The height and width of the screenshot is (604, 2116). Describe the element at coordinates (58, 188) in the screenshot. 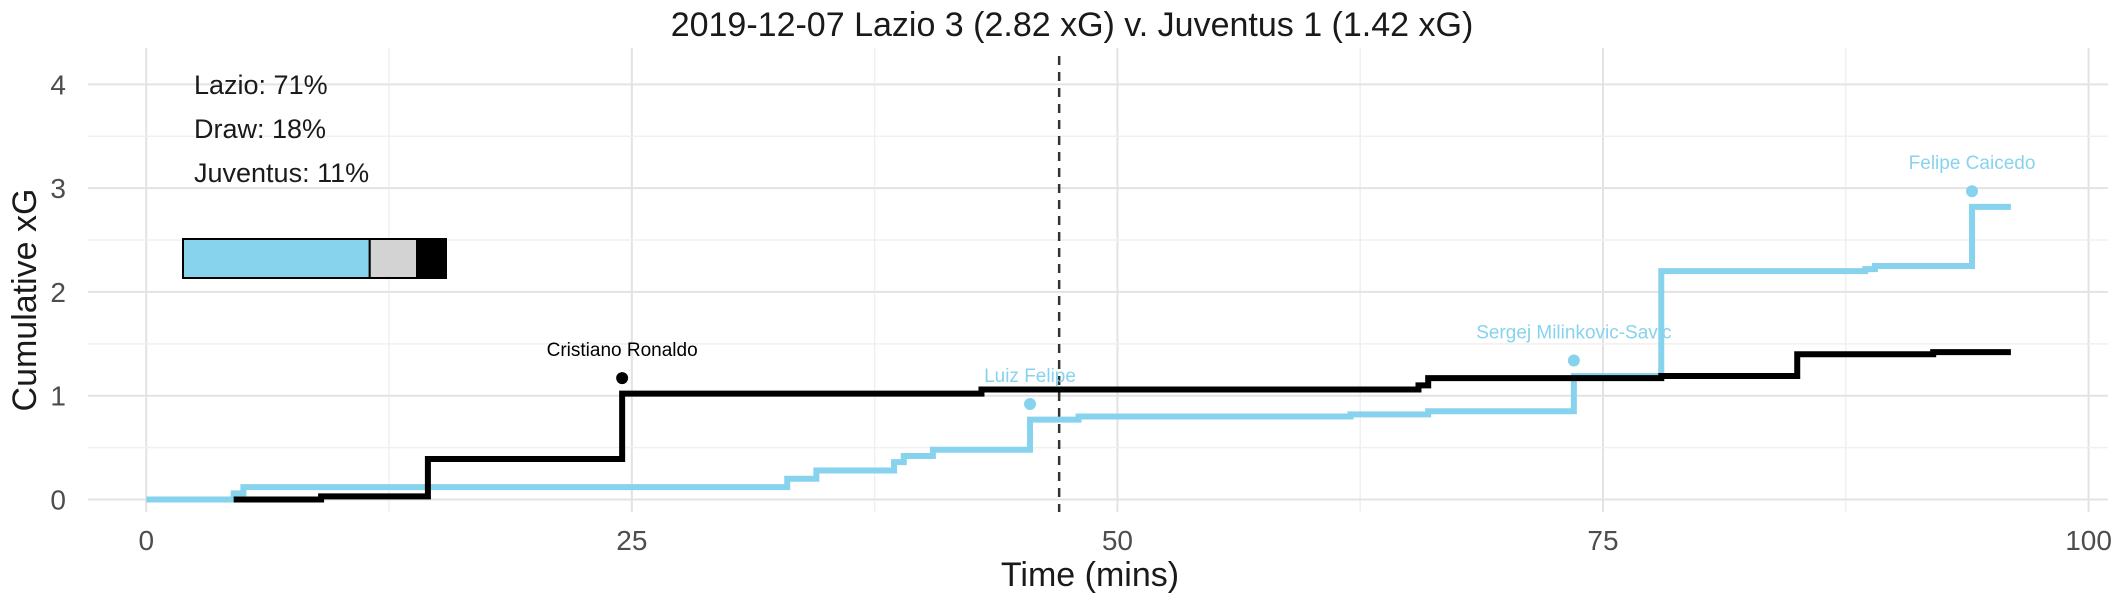

I see `y-tick-label: 3` at that location.